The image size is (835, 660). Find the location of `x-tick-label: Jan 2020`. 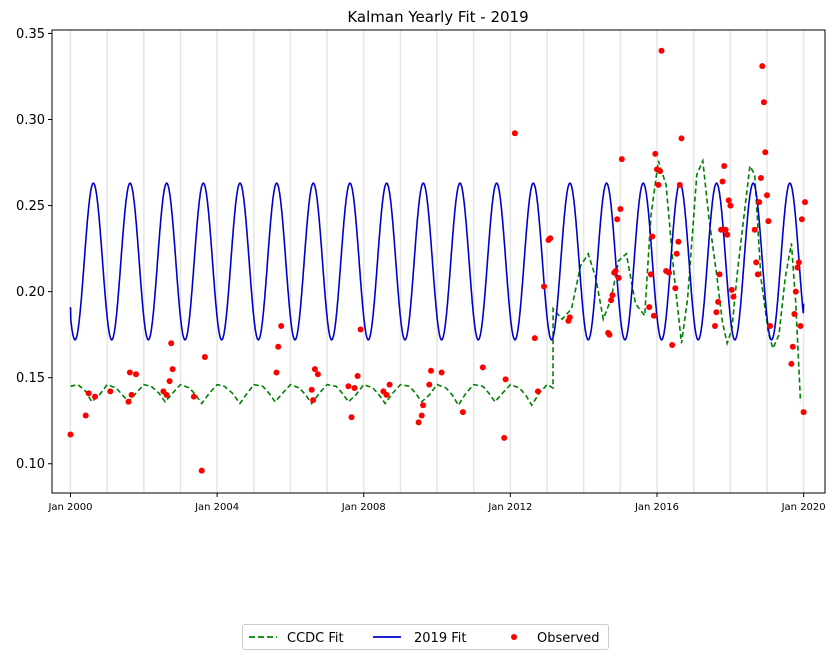

x-tick-label: Jan 2020 is located at coordinates (803, 507).